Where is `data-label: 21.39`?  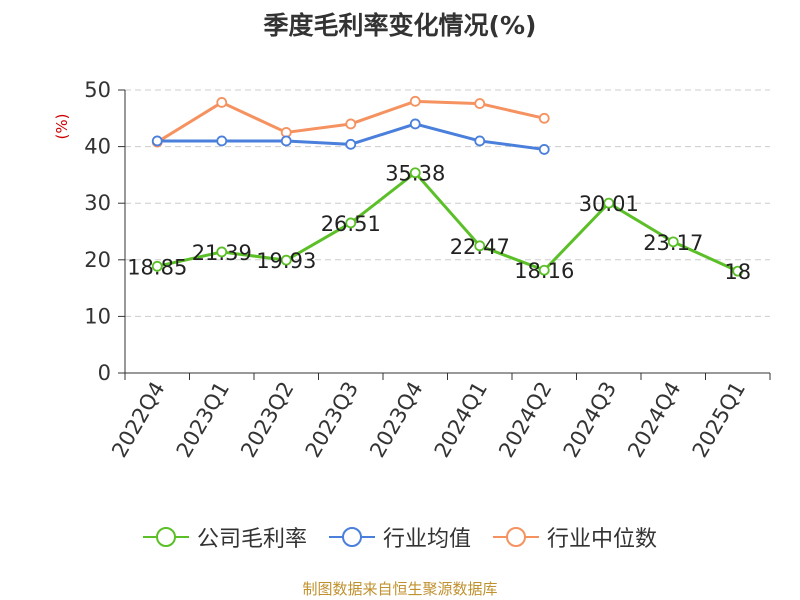
data-label: 21.39 is located at coordinates (222, 253).